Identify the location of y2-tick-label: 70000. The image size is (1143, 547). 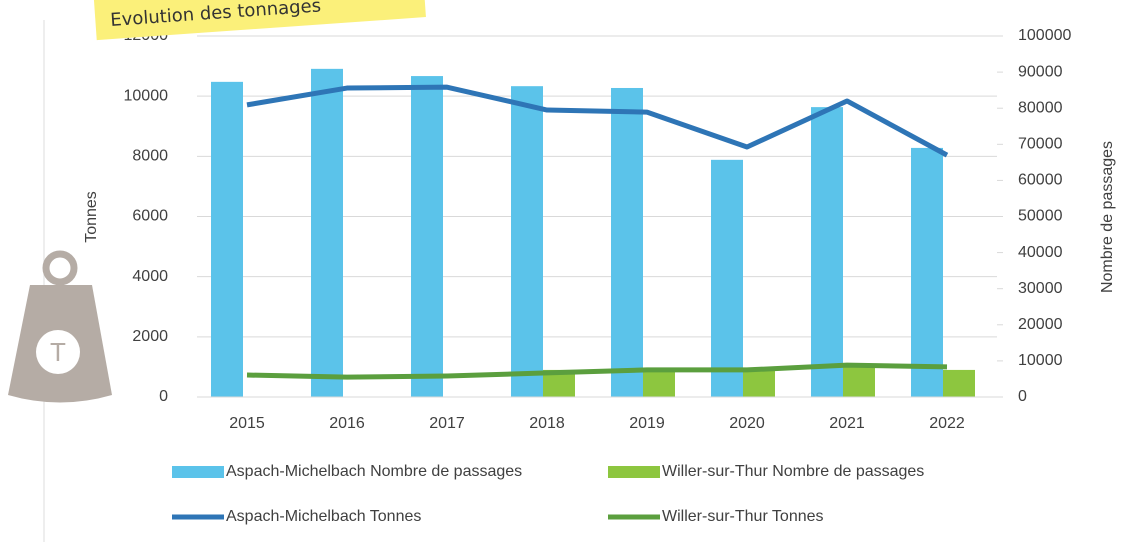
(1040, 144).